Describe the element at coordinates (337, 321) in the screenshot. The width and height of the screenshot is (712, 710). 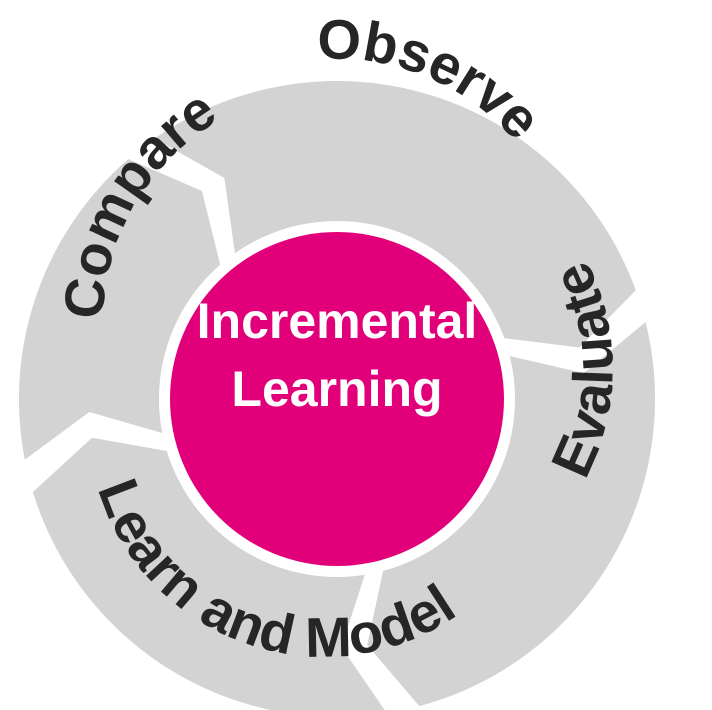
I see `center-label-line-1: Incremental` at that location.